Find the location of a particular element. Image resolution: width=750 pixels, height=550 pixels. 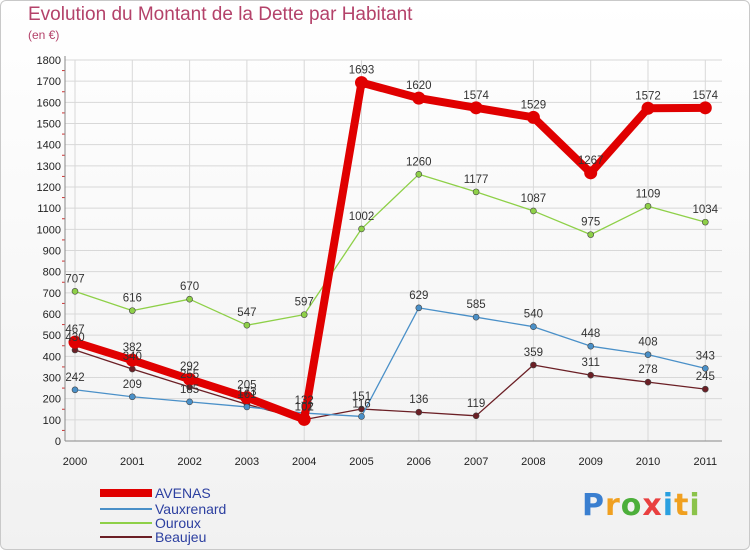

data-label-beaujeu: 173 is located at coordinates (246, 392).